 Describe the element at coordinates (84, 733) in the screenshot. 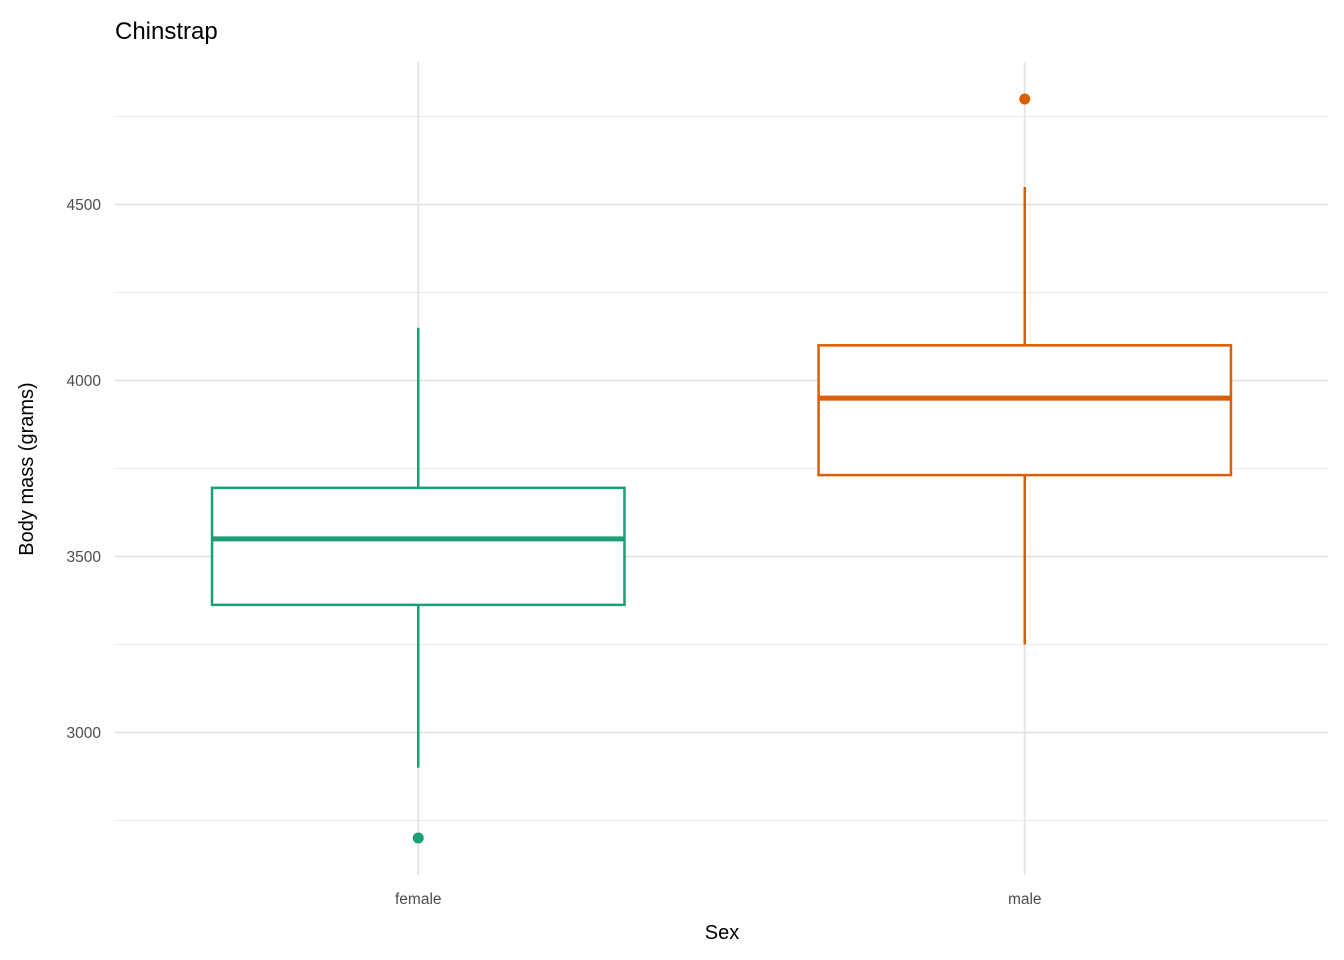

I see `y-tick-label: 3000` at that location.